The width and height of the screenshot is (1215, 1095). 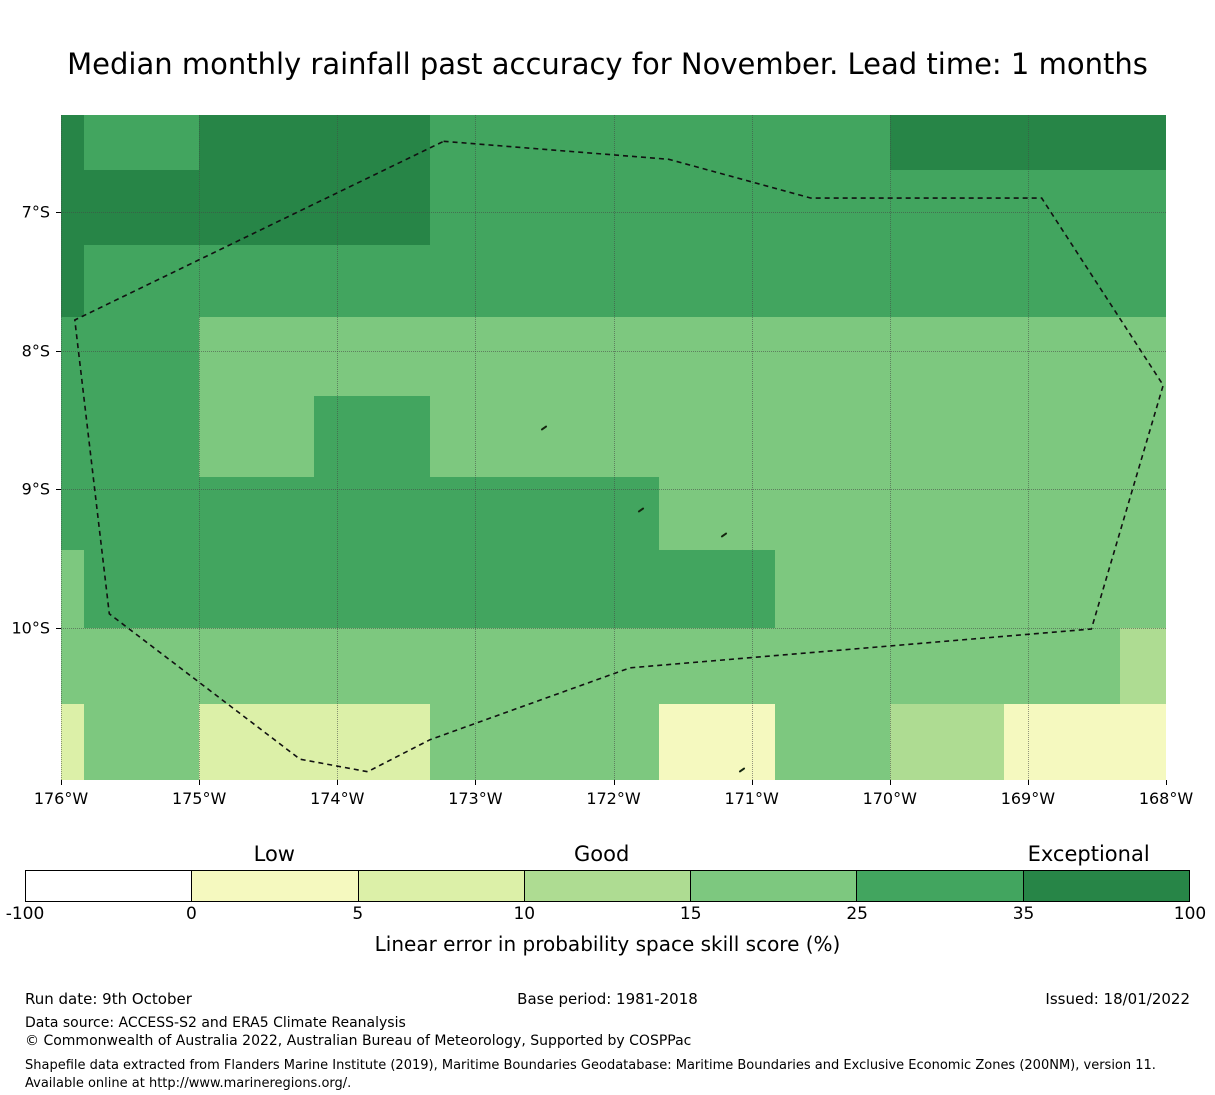 I want to click on colorbar, so click(x=607, y=886).